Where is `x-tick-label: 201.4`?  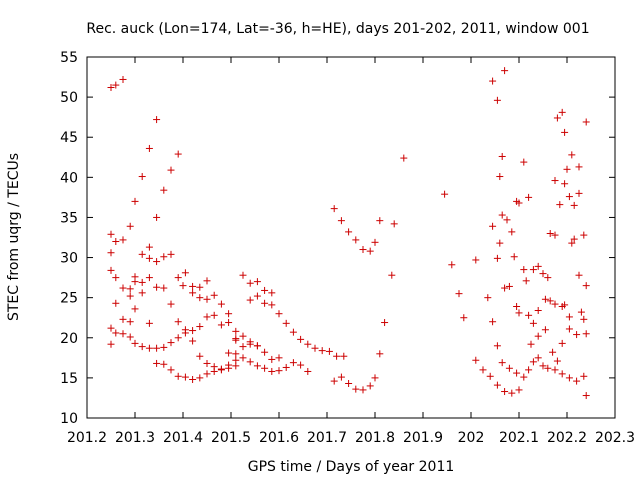
x-tick-label: 201.4 is located at coordinates (183, 438).